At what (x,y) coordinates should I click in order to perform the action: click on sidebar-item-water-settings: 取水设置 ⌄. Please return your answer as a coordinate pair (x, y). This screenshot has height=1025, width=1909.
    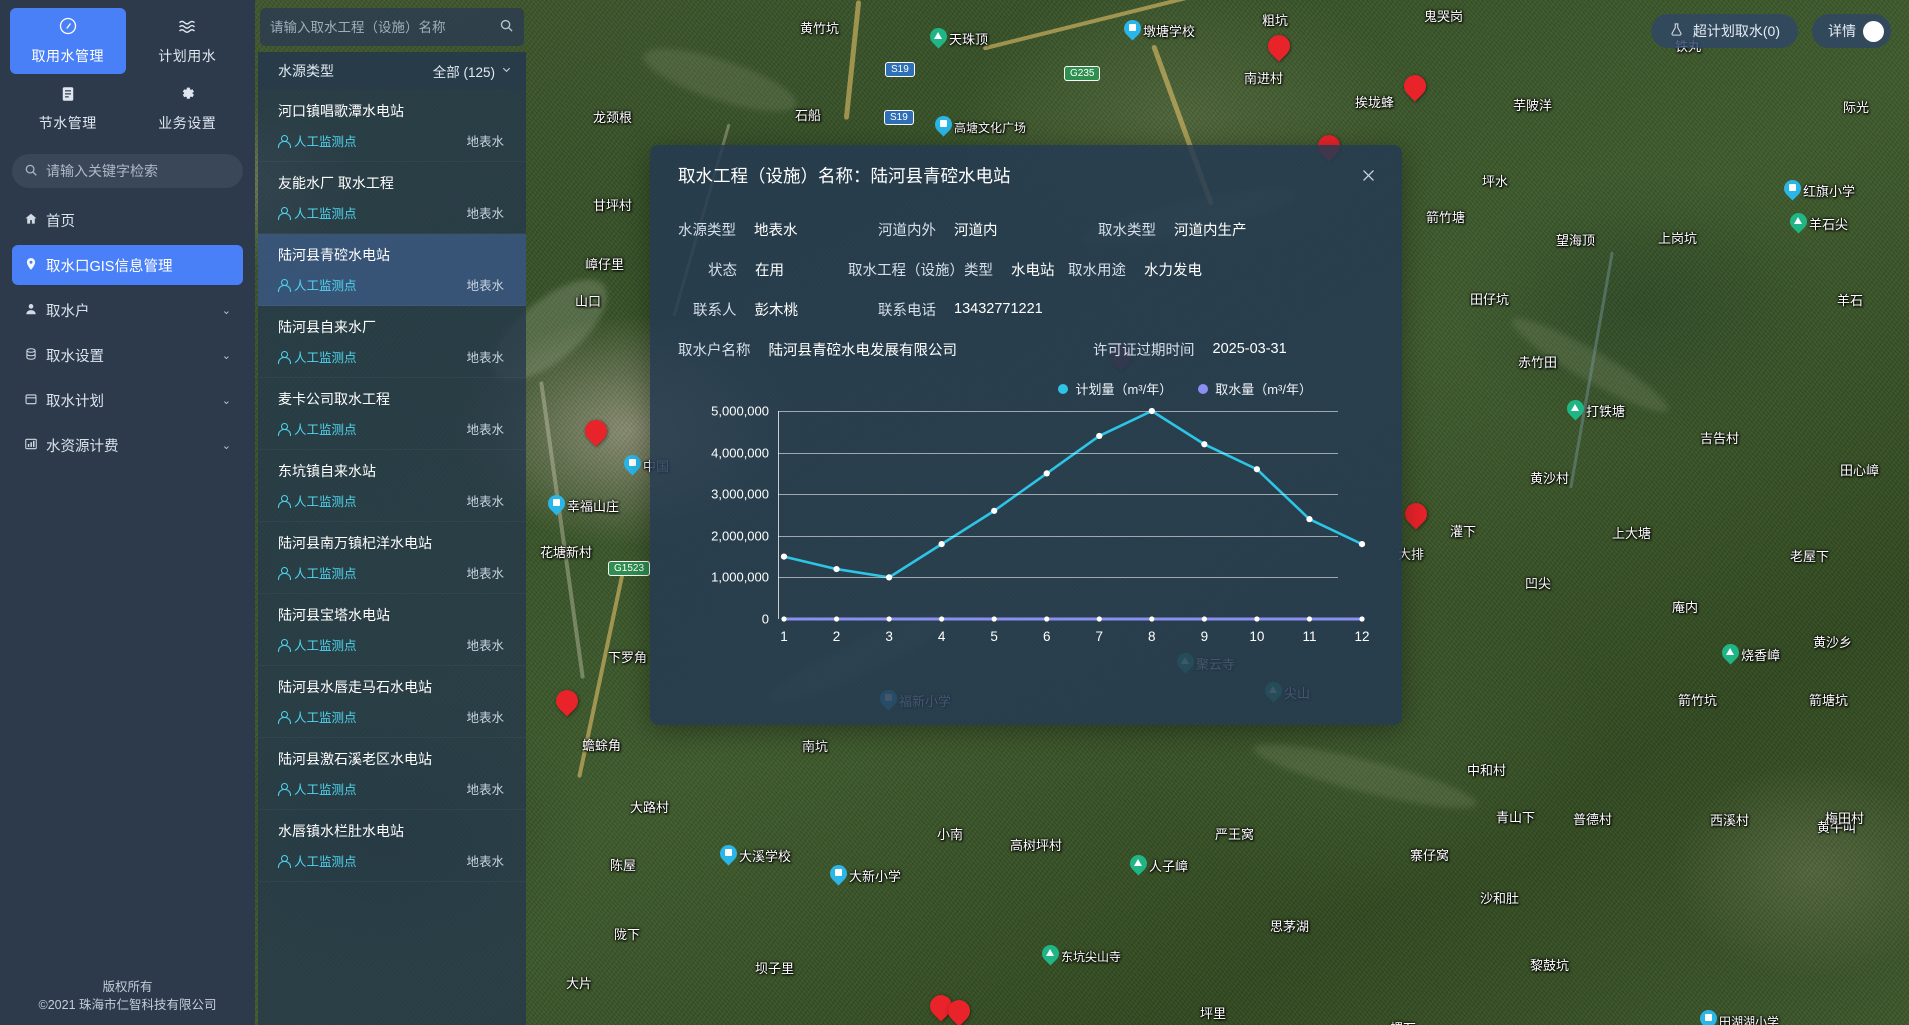
    Looking at the image, I should click on (127, 355).